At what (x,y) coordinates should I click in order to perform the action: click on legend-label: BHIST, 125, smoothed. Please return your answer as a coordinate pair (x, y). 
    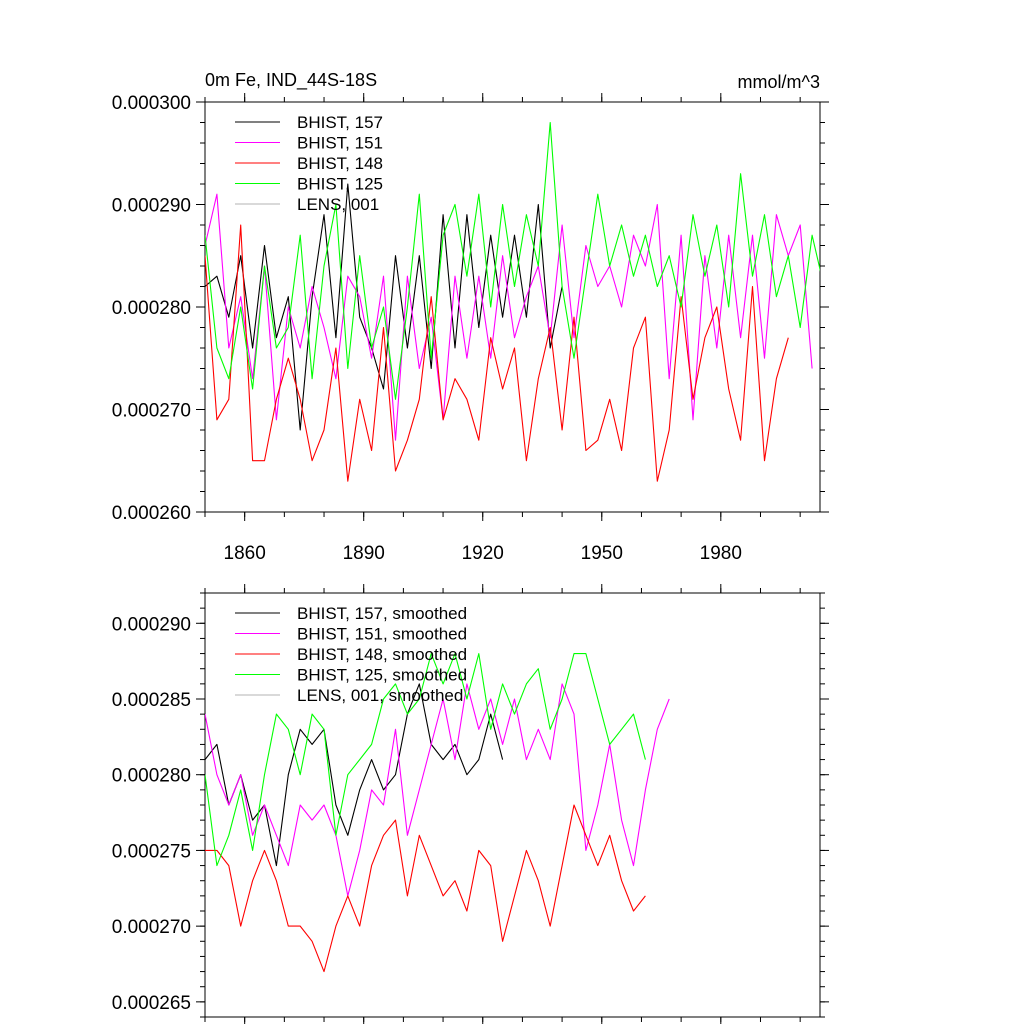
    Looking at the image, I should click on (382, 675).